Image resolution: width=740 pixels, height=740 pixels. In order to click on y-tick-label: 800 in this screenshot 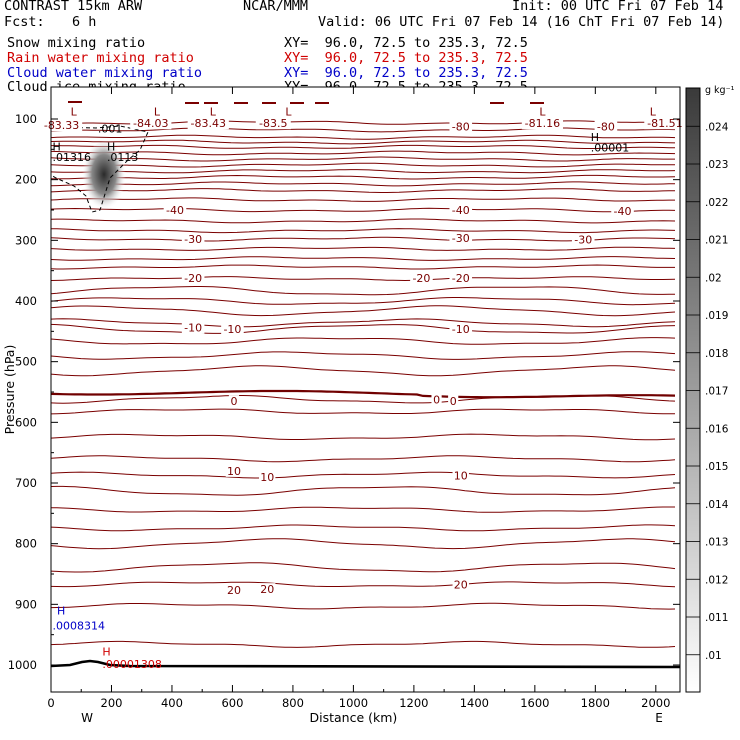, I will do `click(26, 544)`.